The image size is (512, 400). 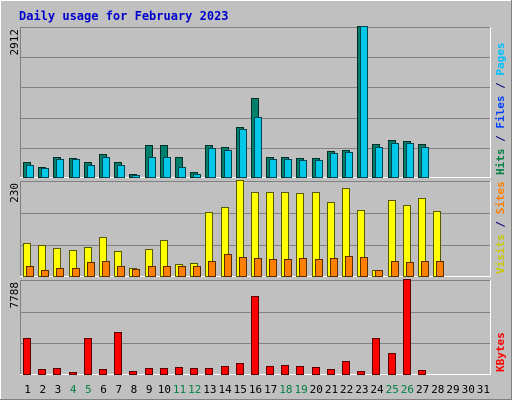 I want to click on x-tick-label-day-19: 19, so click(x=300, y=389).